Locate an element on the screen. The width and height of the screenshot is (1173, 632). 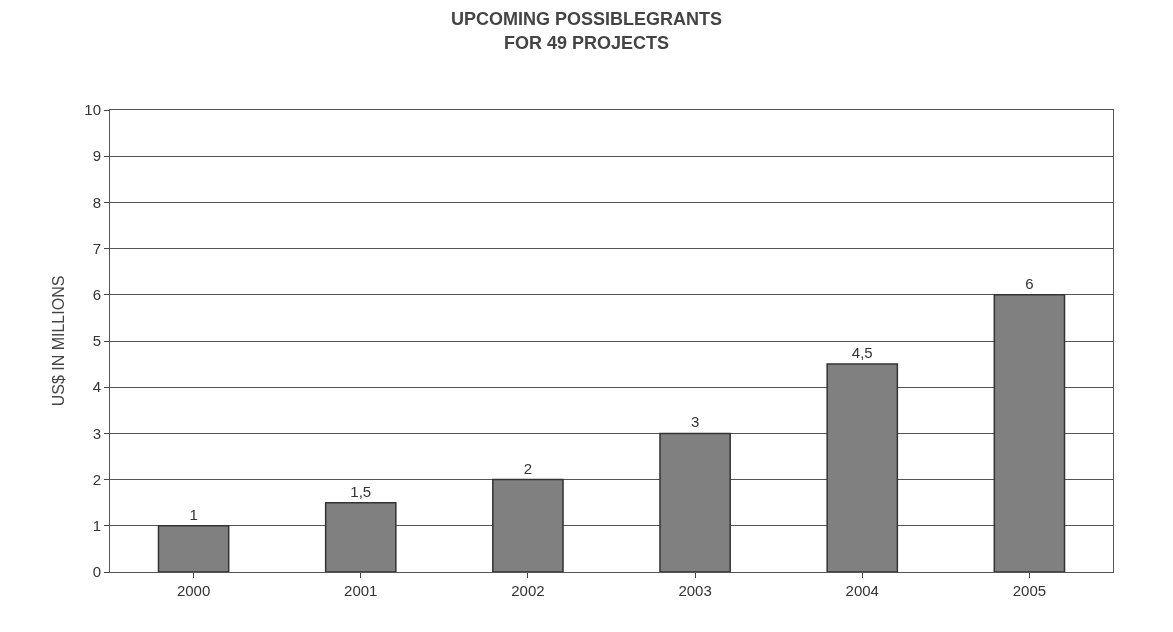
data-label: 6 is located at coordinates (1029, 283).